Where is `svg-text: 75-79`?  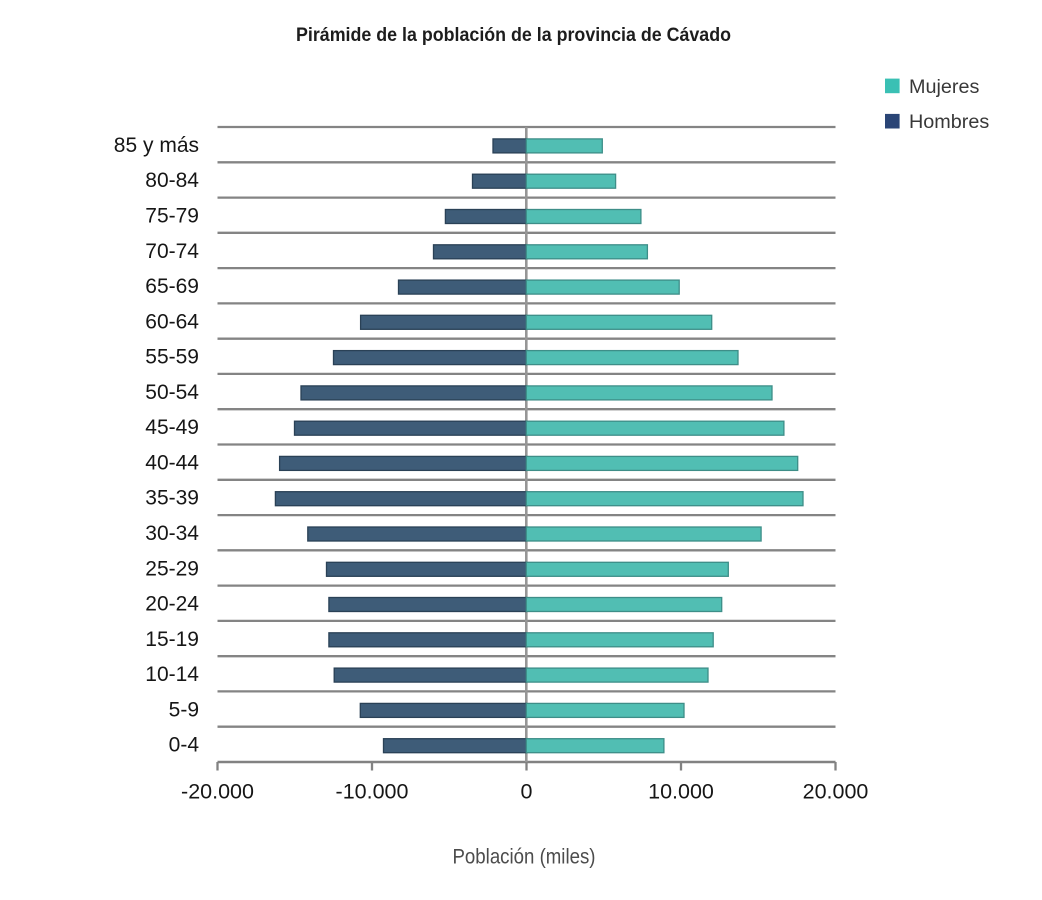 svg-text: 75-79 is located at coordinates (172, 216).